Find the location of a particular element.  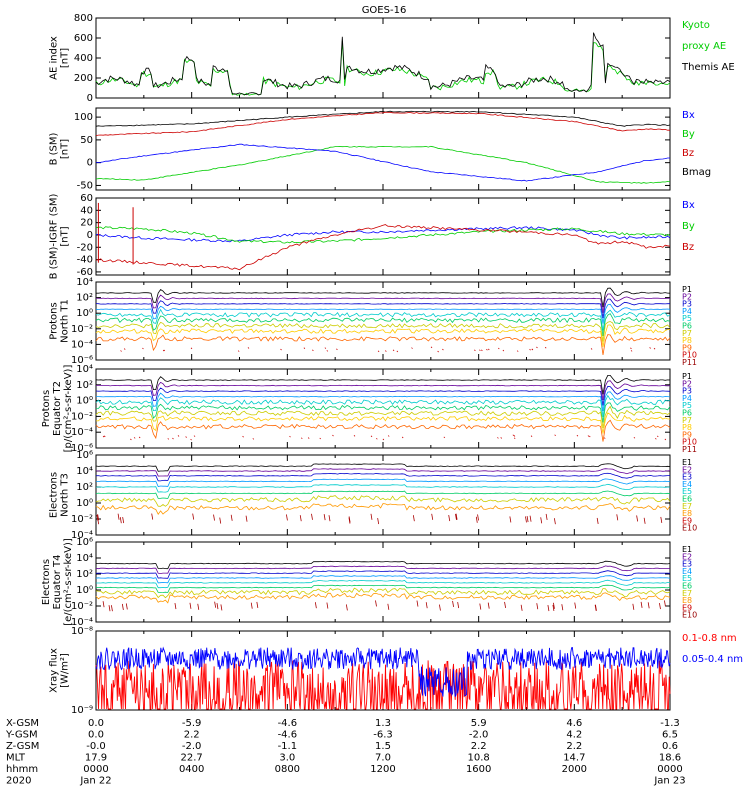

ephemeris-value: 0000 is located at coordinates (669, 769).